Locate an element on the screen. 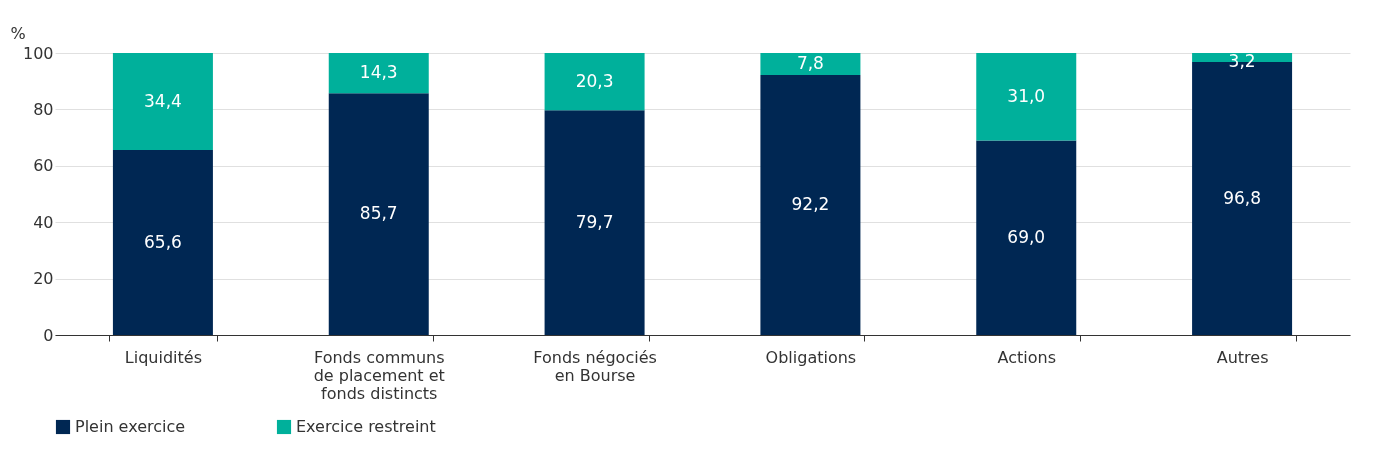  y-tick-label: 80 is located at coordinates (43, 109).